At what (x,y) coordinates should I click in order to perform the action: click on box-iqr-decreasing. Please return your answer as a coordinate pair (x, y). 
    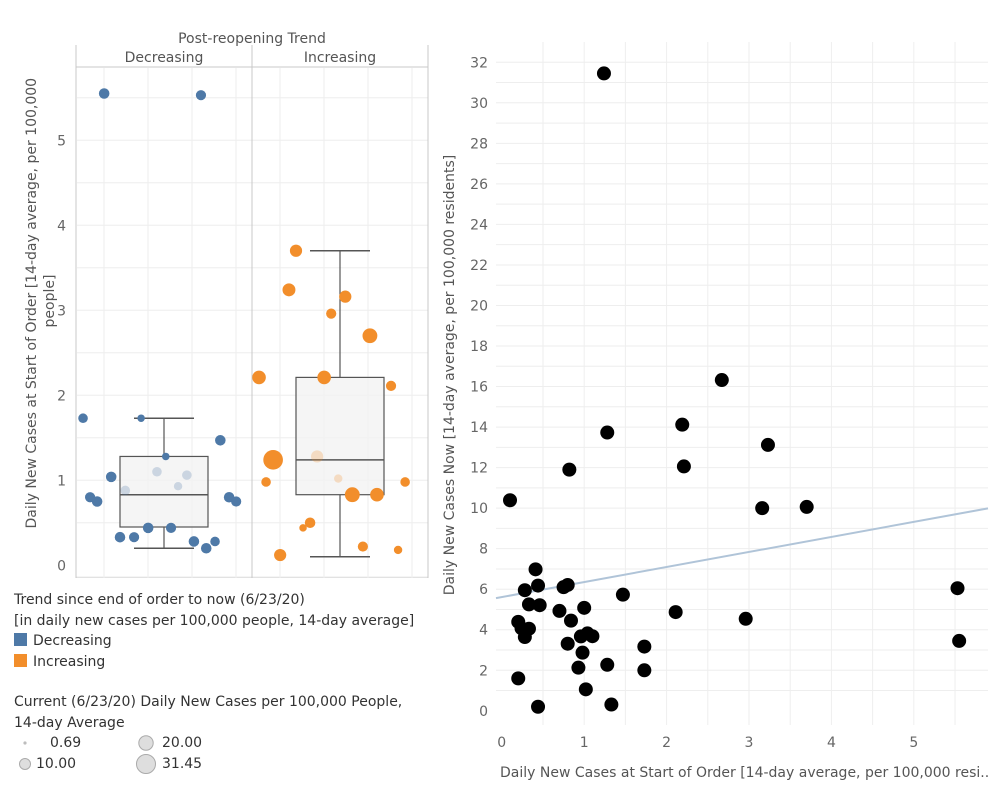
    Looking at the image, I should click on (164, 491).